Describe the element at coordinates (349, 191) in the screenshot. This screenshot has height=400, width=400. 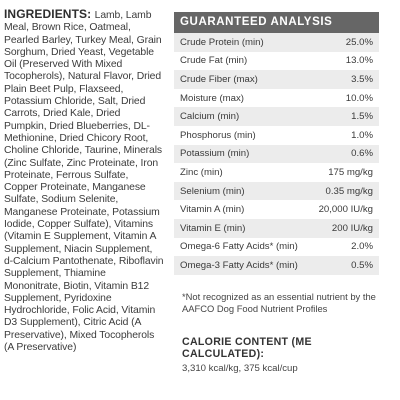
I see `analysis-row-value: 0.35 mg/kg` at that location.